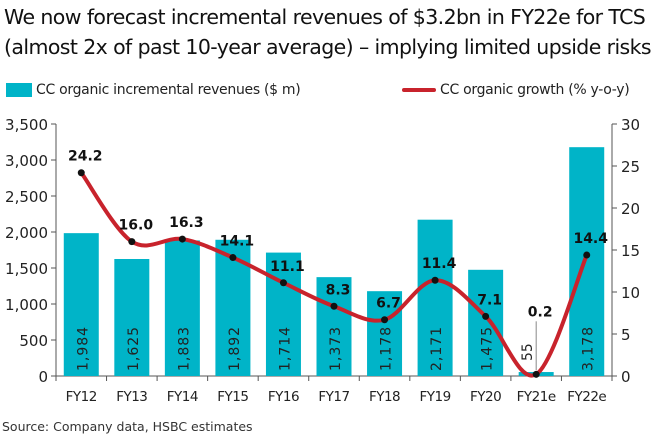 The image size is (660, 440). Describe the element at coordinates (127, 426) in the screenshot. I see `source-note: Source: Company data, HSBC estimates` at that location.